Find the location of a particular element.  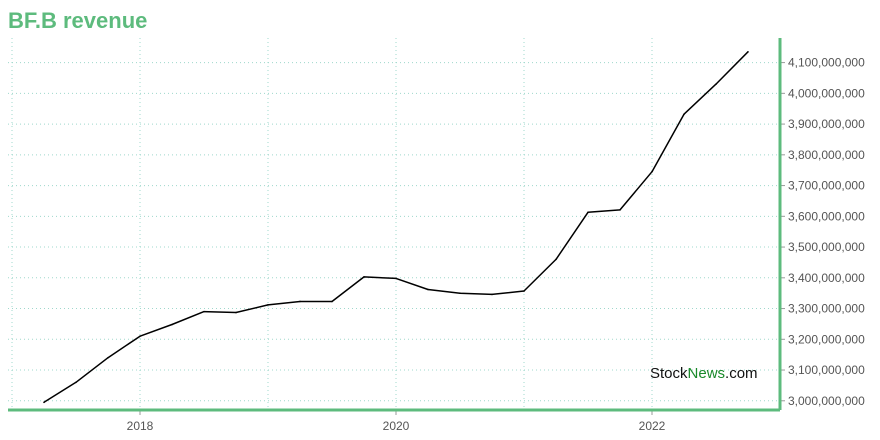

x-tick-label: 2022 is located at coordinates (652, 426).